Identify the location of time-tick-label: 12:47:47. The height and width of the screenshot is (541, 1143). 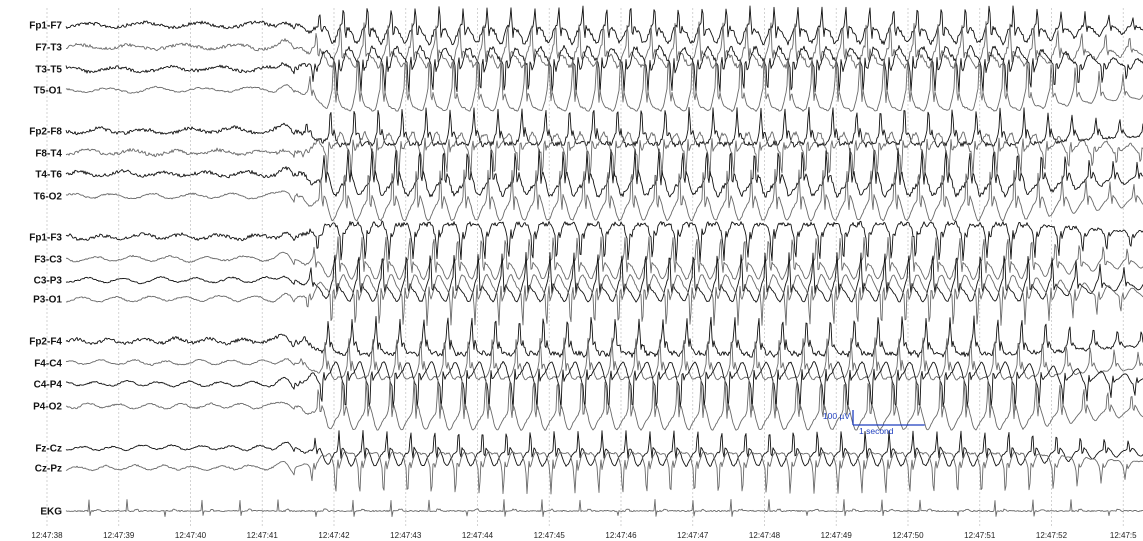
(693, 535).